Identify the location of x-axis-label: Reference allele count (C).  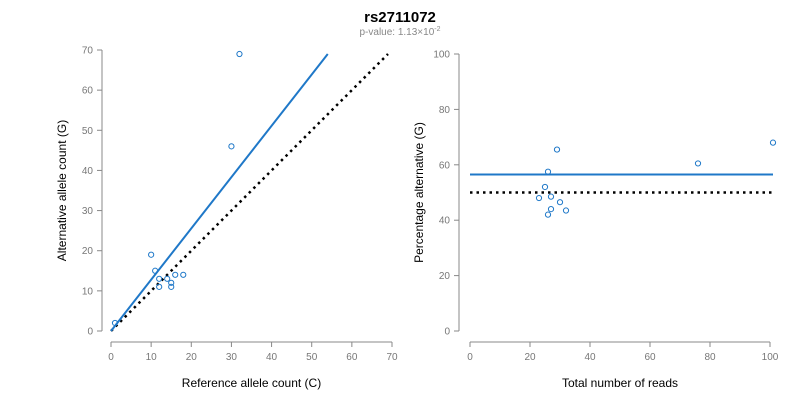
(251, 383).